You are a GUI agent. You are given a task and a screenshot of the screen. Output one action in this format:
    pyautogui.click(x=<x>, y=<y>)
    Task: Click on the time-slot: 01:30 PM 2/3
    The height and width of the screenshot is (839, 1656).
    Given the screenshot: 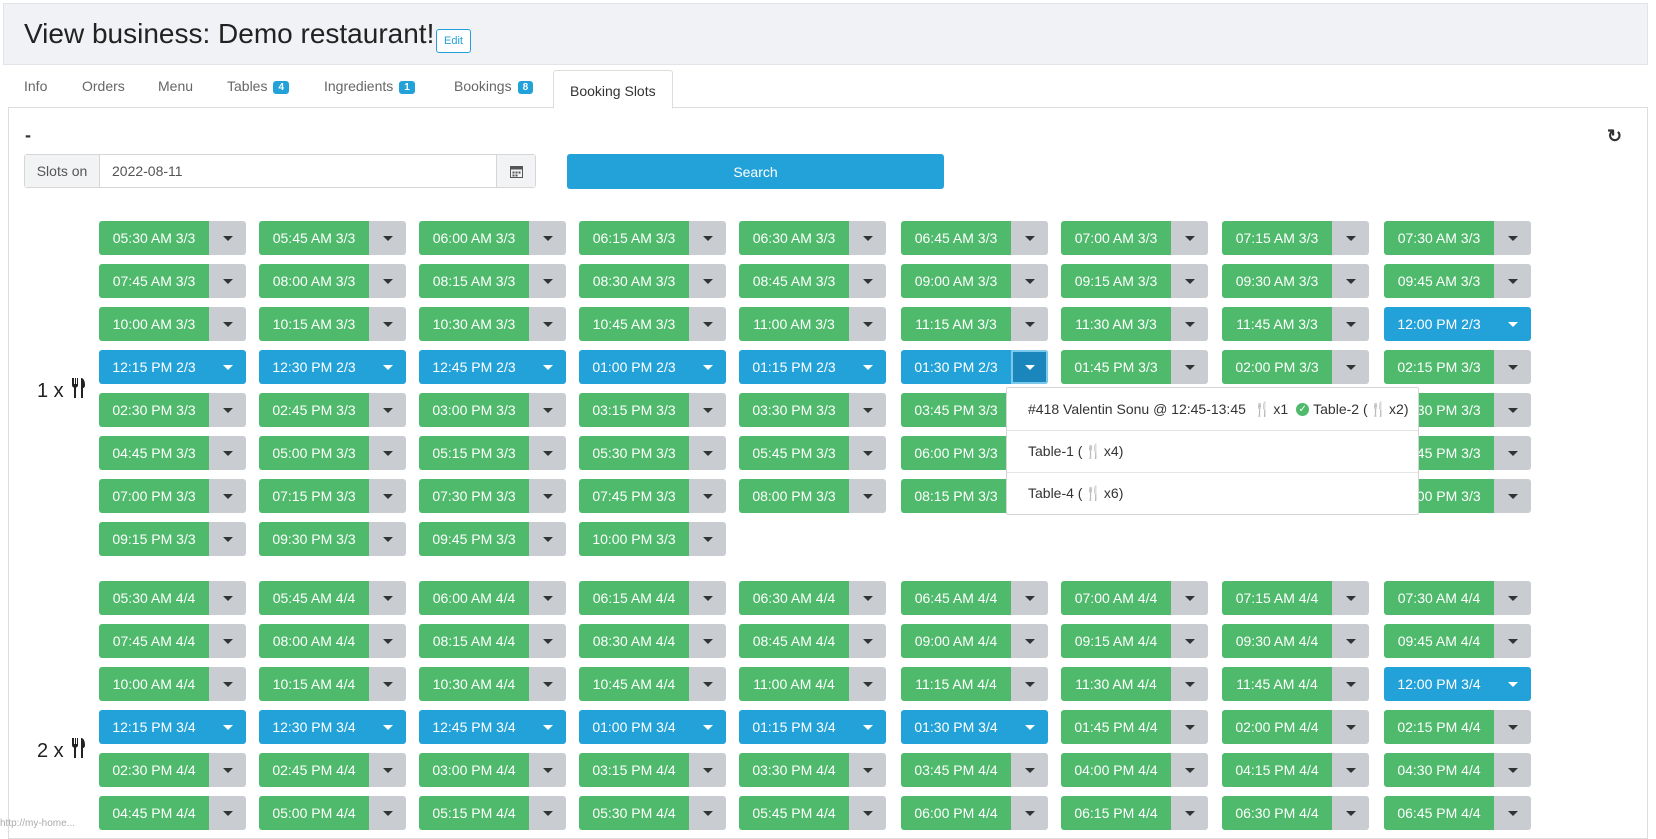 What is the action you would take?
    pyautogui.click(x=974, y=367)
    